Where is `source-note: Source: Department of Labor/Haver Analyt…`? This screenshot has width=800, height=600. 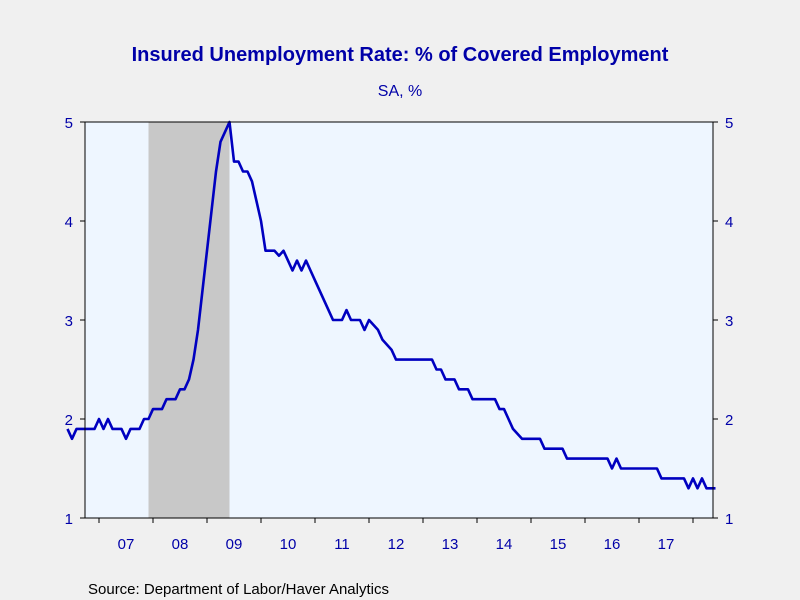
source-note: Source: Department of Labor/Haver Analyt… is located at coordinates (238, 589).